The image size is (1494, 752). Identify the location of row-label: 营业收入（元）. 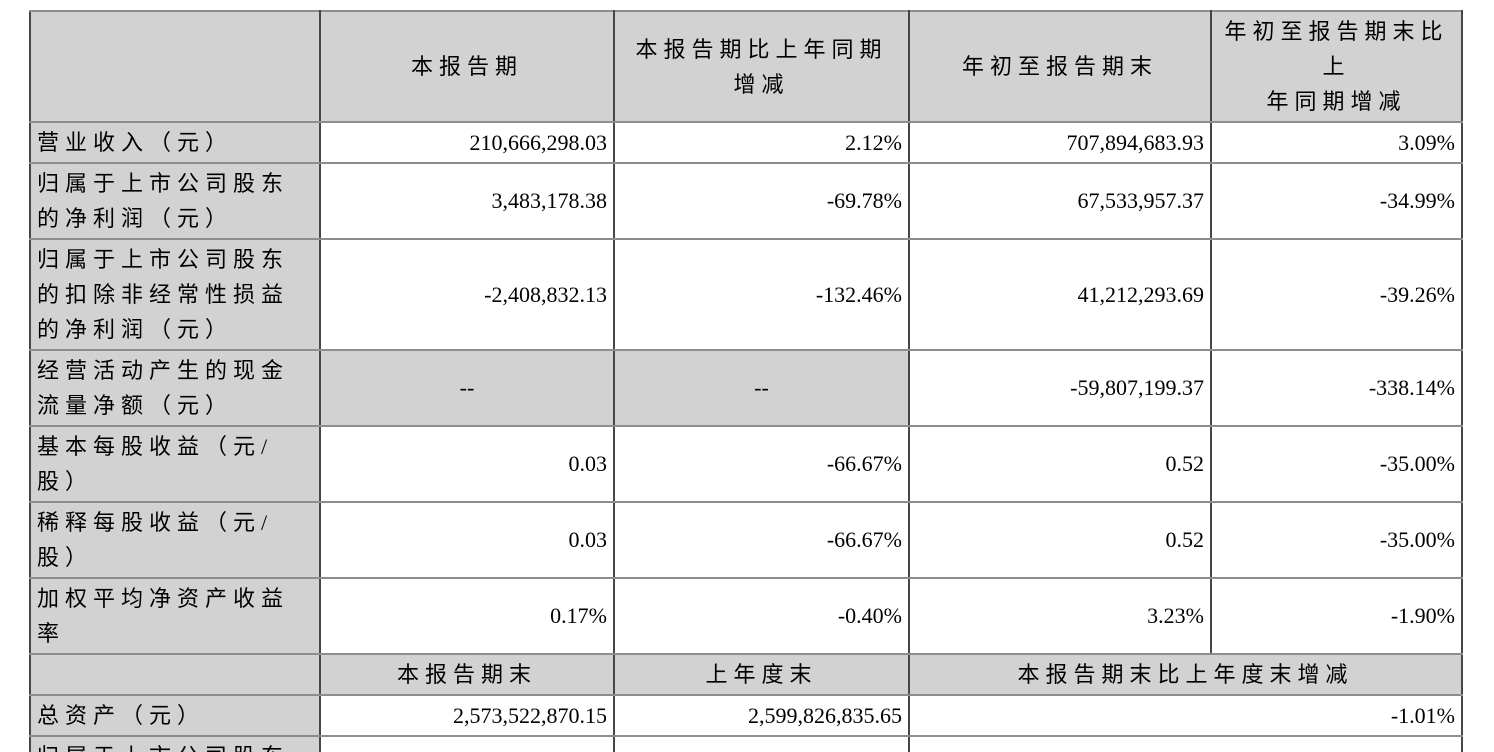
(175, 142).